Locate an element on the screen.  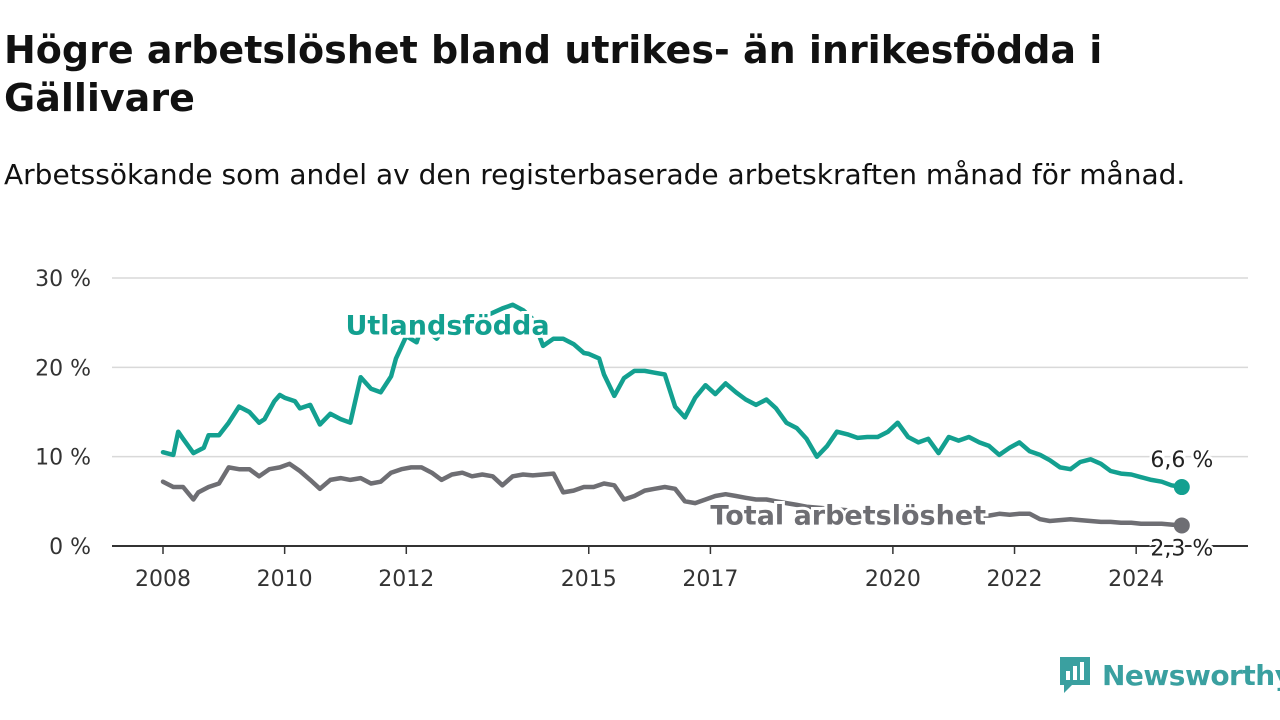
series-end-label: 2,3 % is located at coordinates (1181, 548).